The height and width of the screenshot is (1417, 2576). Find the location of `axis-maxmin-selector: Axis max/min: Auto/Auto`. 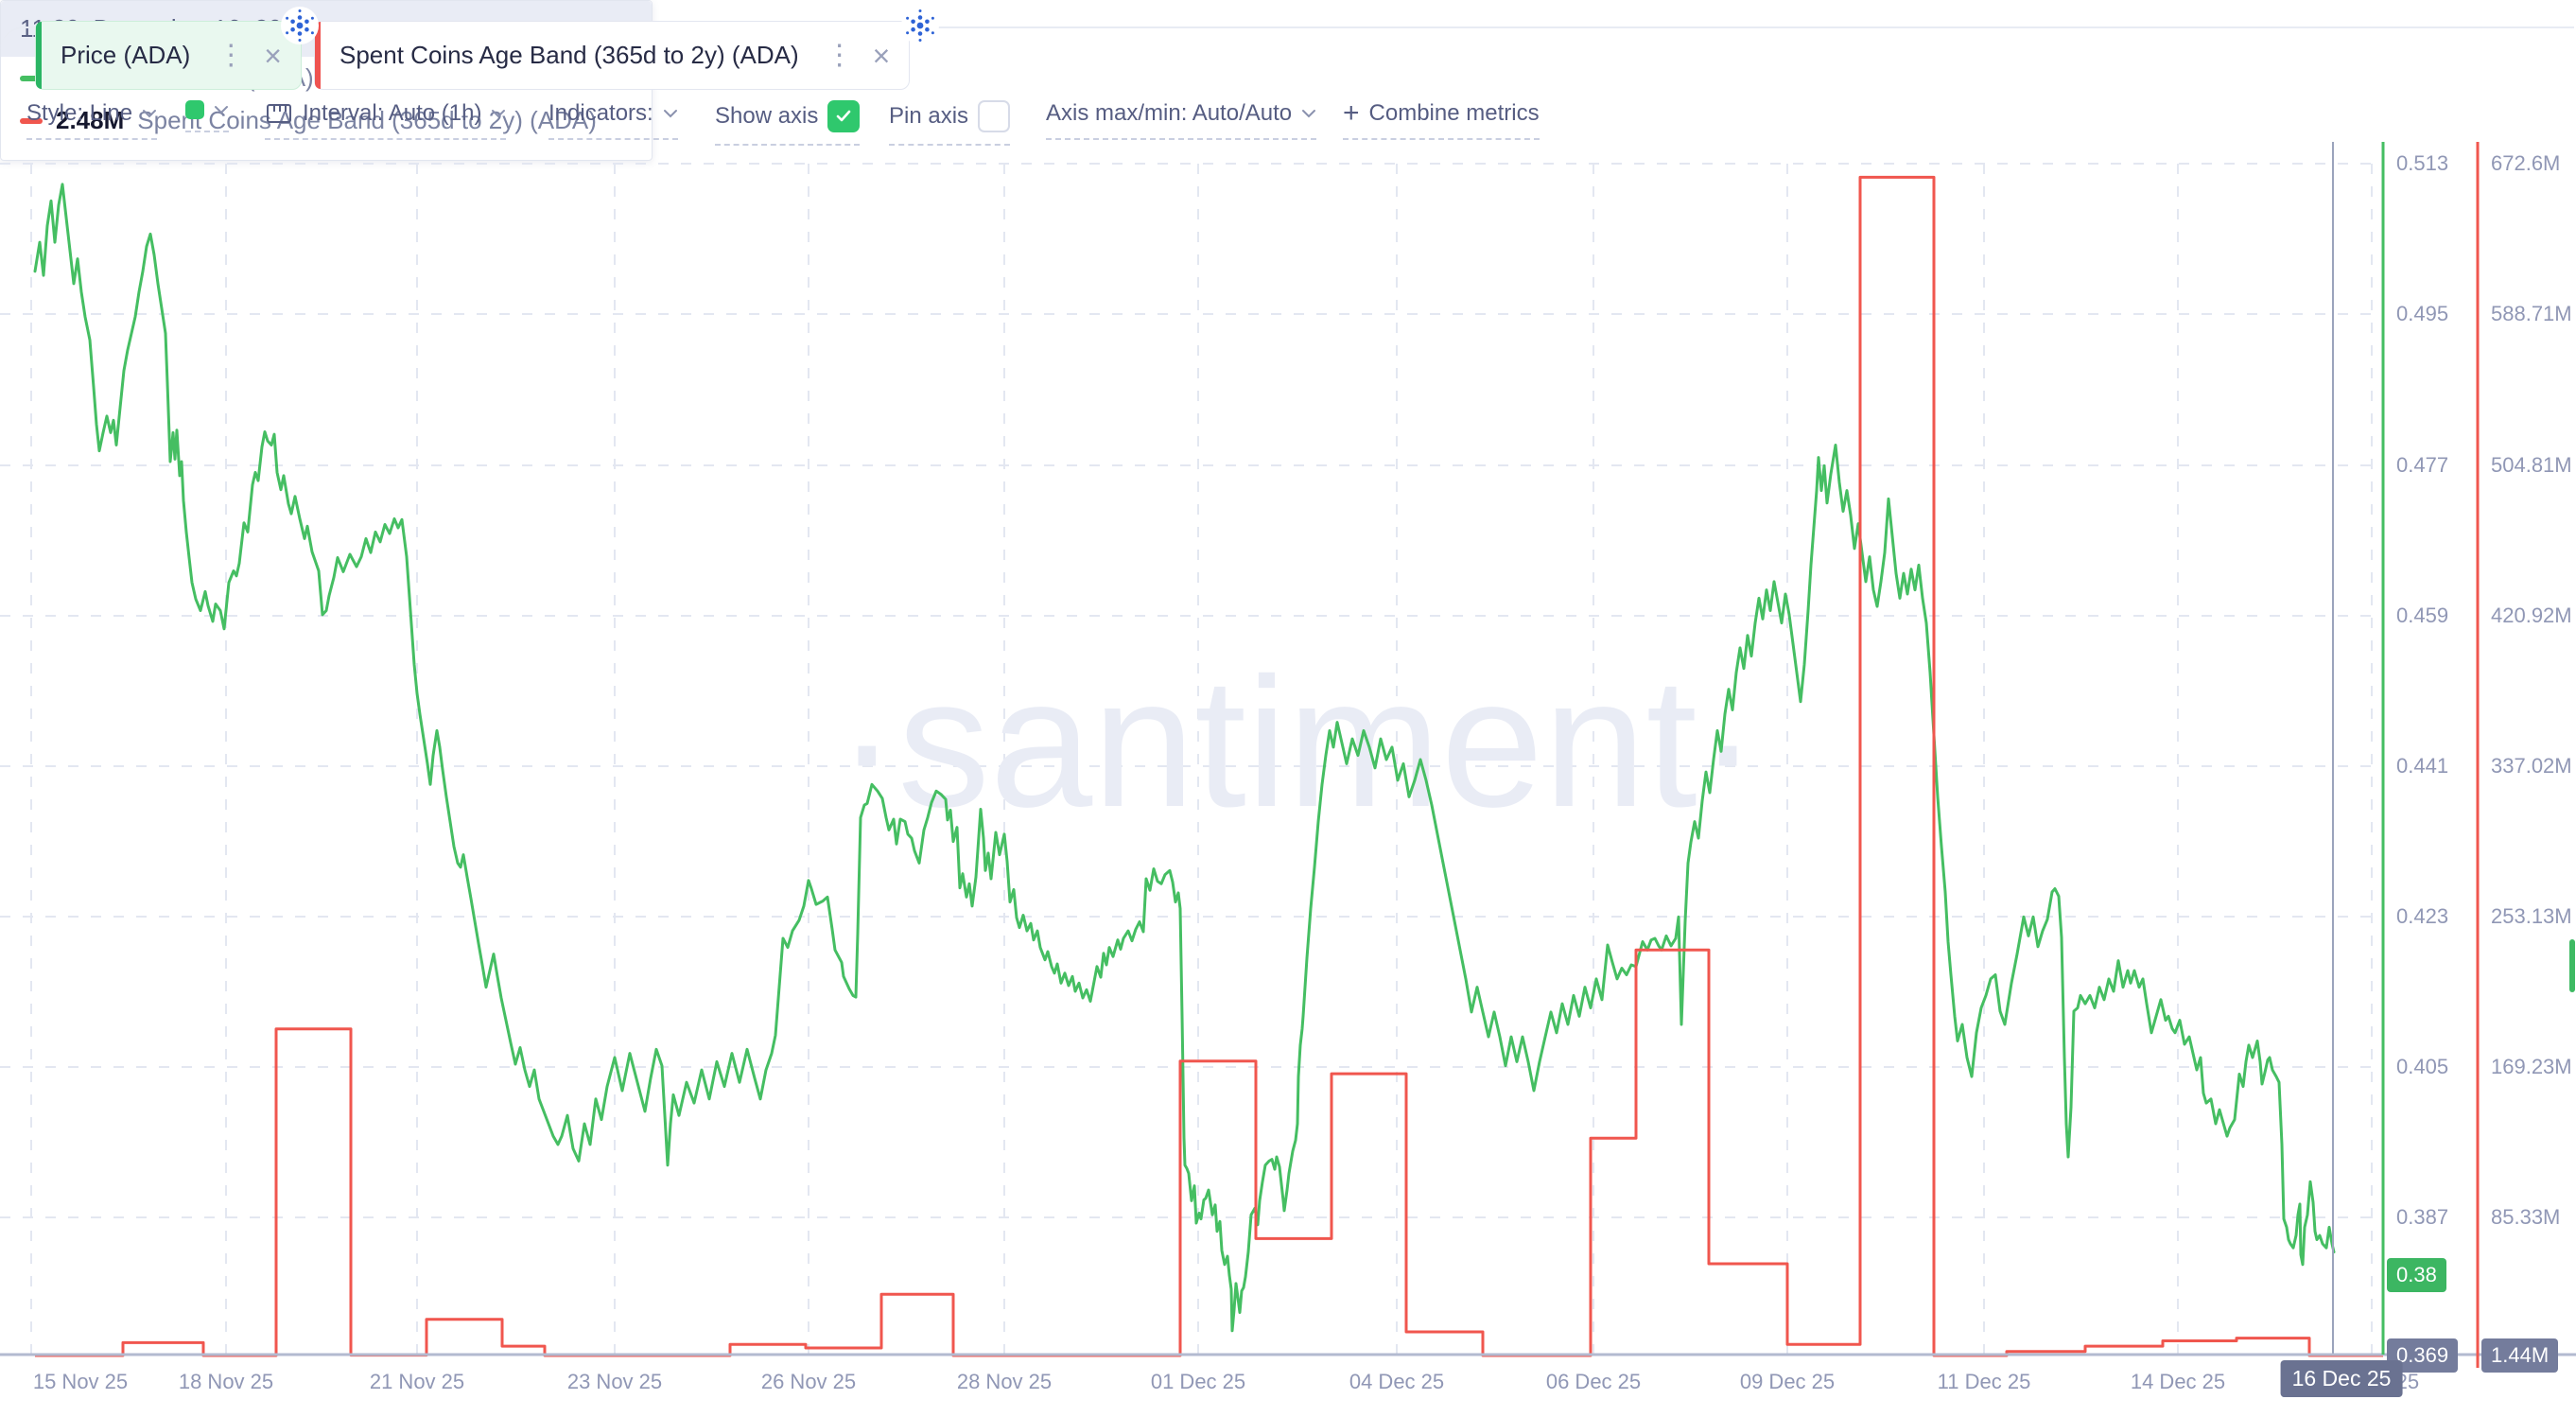

axis-maxmin-selector: Axis max/min: Auto/Auto is located at coordinates (1181, 120).